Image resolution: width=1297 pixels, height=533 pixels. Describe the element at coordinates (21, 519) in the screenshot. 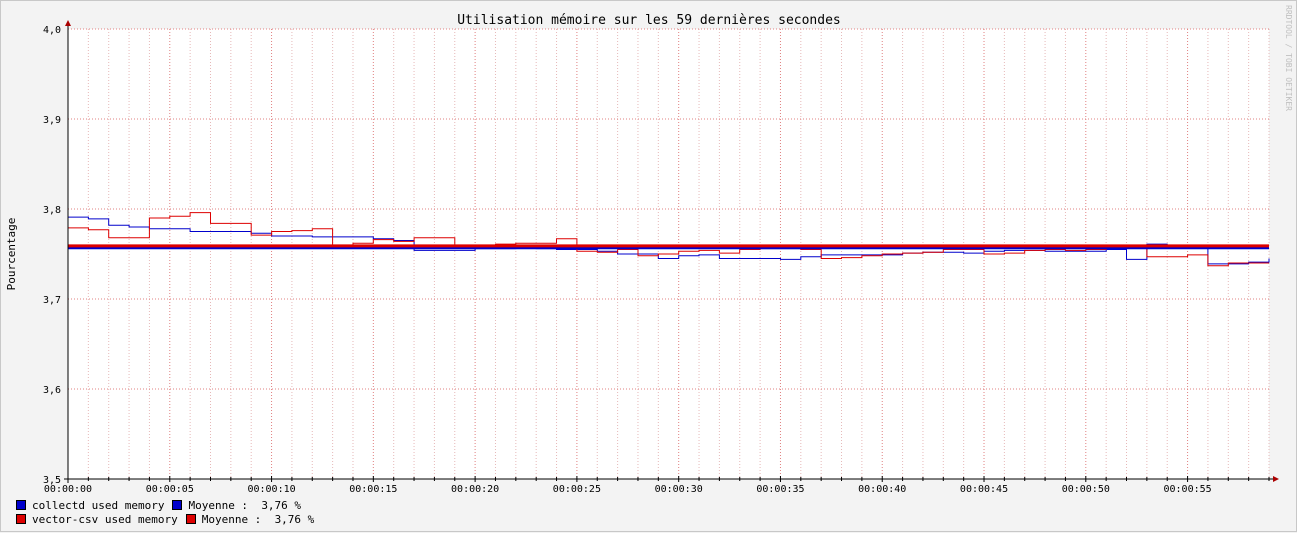

I see `legend-swatch-vector-csv` at that location.